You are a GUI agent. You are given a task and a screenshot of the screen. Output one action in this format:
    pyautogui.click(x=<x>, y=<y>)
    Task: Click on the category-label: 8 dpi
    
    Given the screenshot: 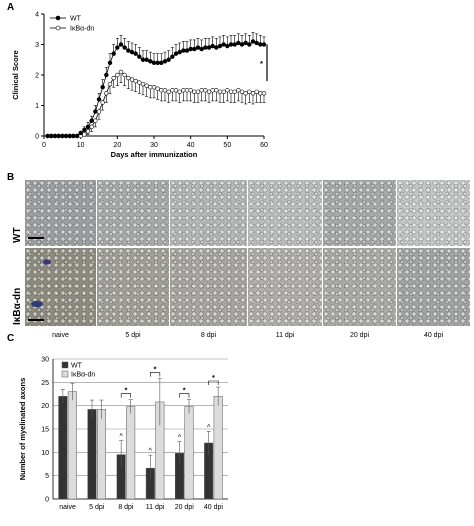 What is the action you would take?
    pyautogui.click(x=126, y=507)
    